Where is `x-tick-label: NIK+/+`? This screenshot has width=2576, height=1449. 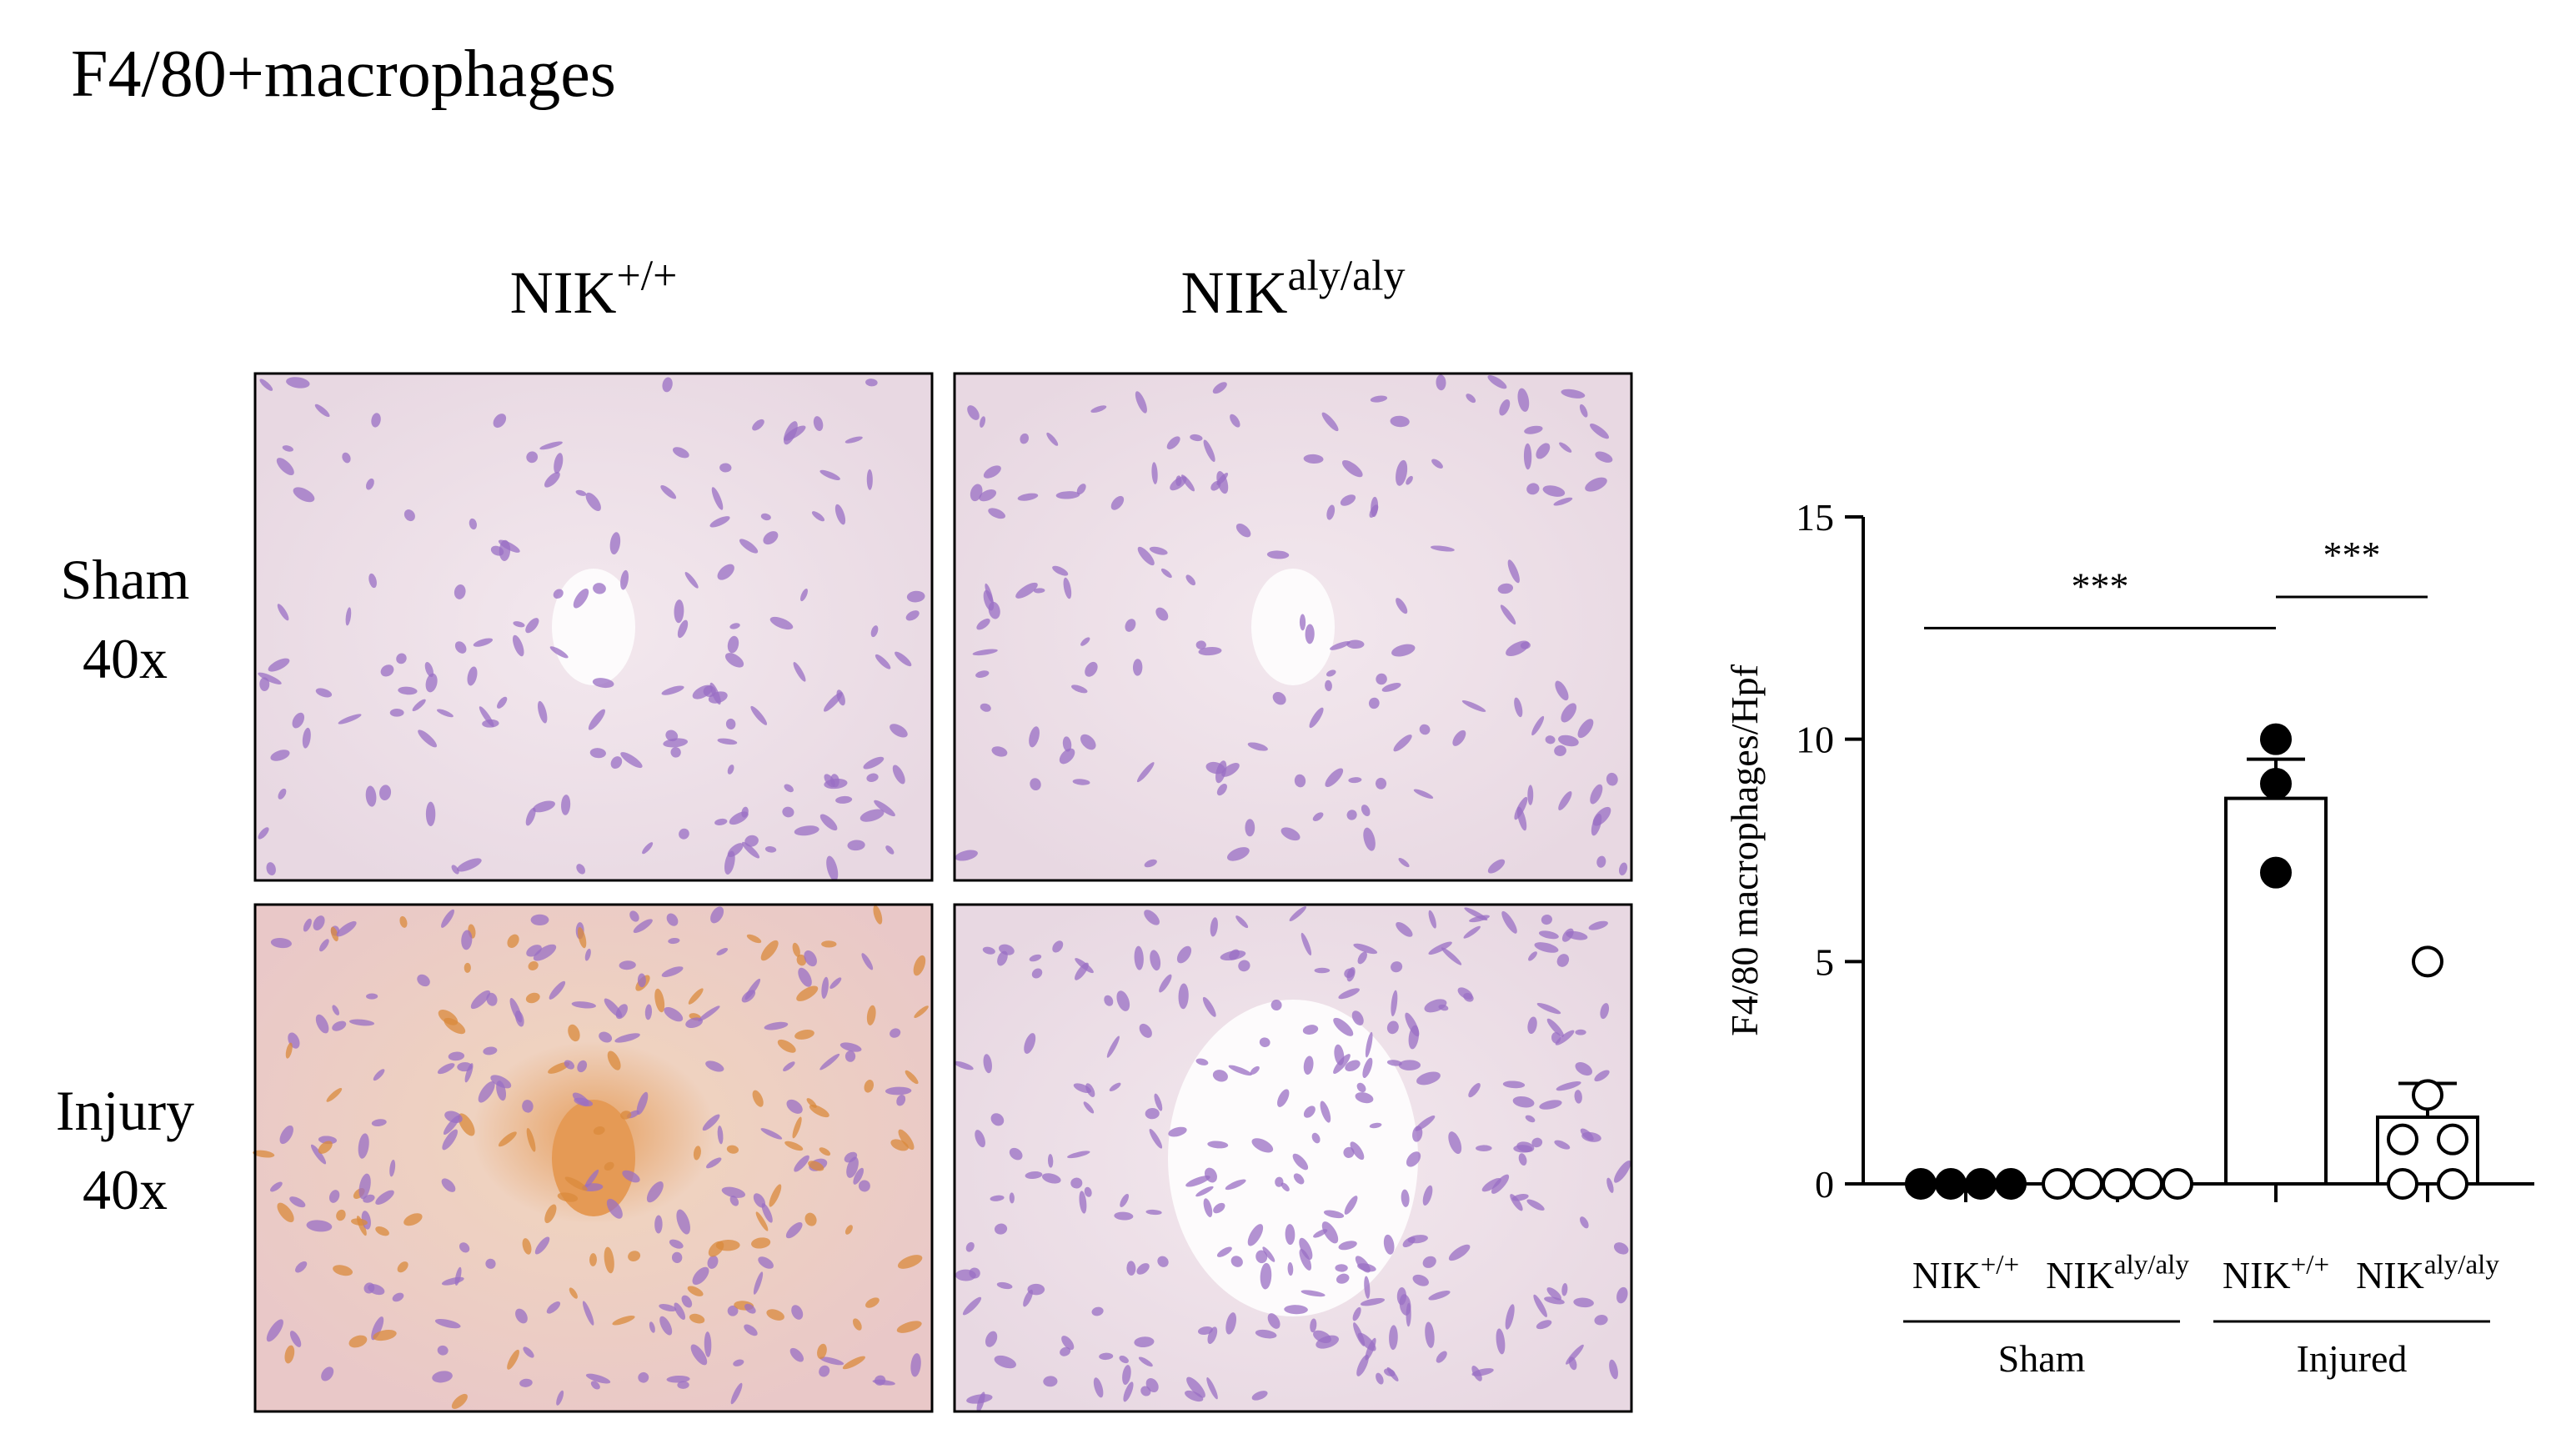
x-tick-label: NIK+/+ is located at coordinates (2276, 1273).